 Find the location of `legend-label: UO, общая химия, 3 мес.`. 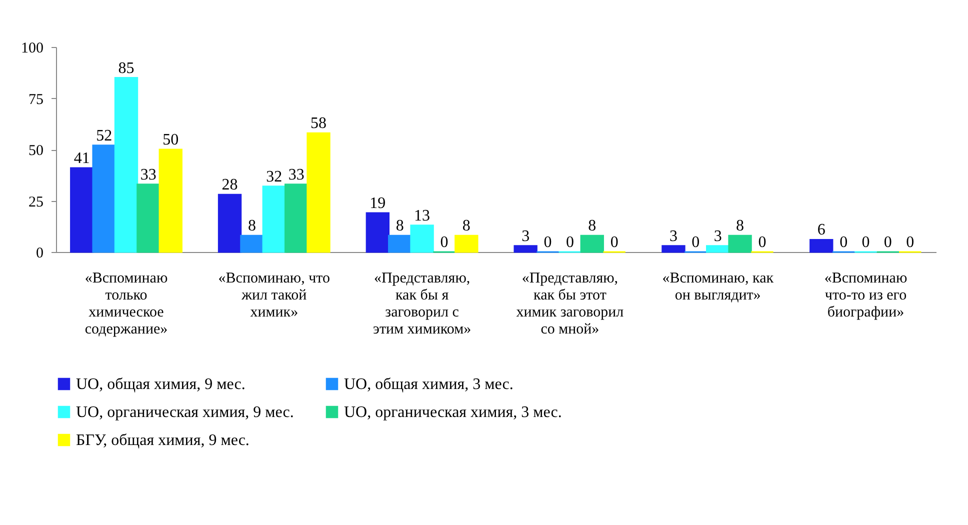

legend-label: UO, общая химия, 3 мес. is located at coordinates (429, 384).